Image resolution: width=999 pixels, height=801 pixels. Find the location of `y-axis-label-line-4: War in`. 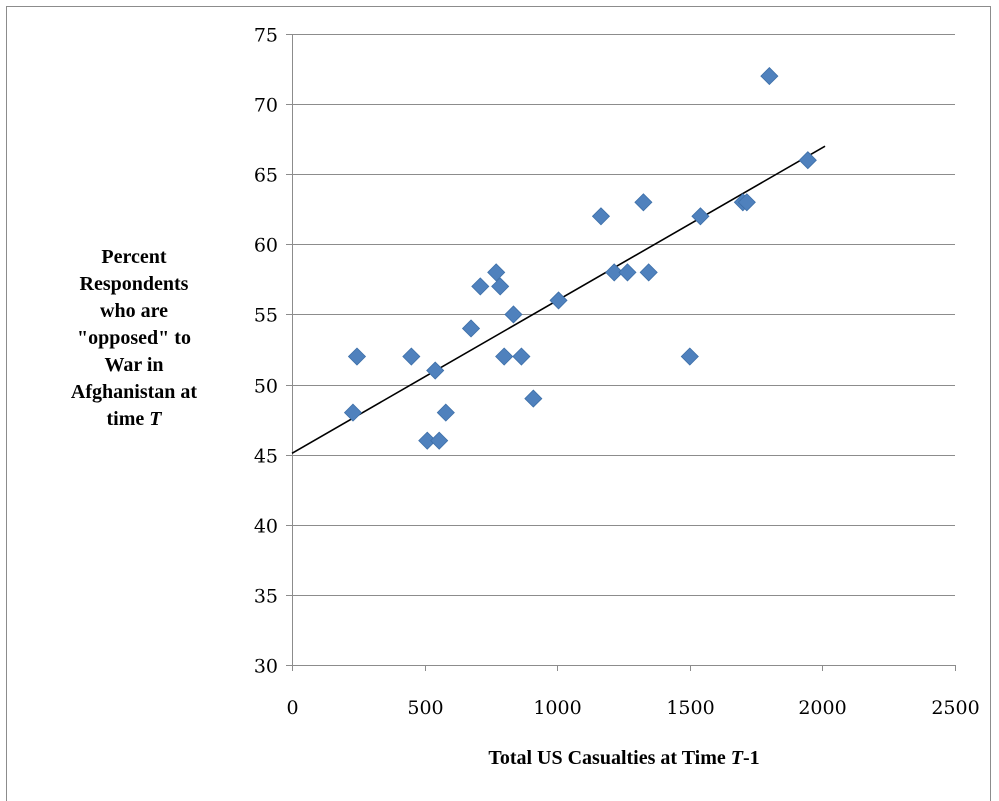

y-axis-label-line-4: War in is located at coordinates (134, 365).